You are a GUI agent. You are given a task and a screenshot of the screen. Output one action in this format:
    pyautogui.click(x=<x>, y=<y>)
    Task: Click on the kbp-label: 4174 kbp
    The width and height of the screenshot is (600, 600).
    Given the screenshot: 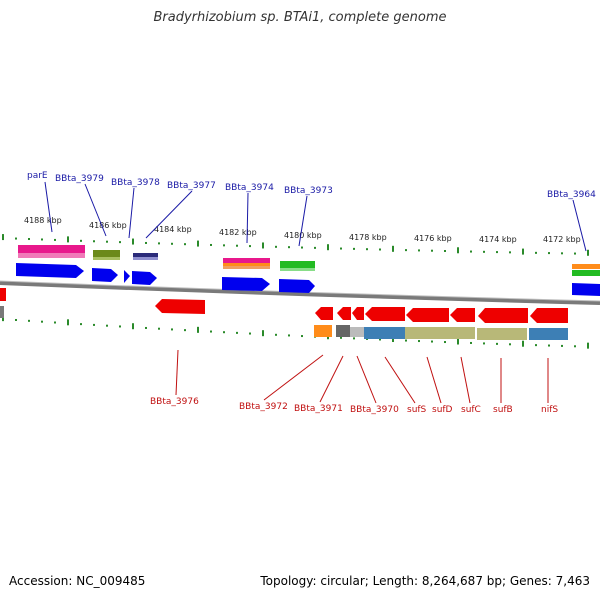 What is the action you would take?
    pyautogui.click(x=498, y=239)
    